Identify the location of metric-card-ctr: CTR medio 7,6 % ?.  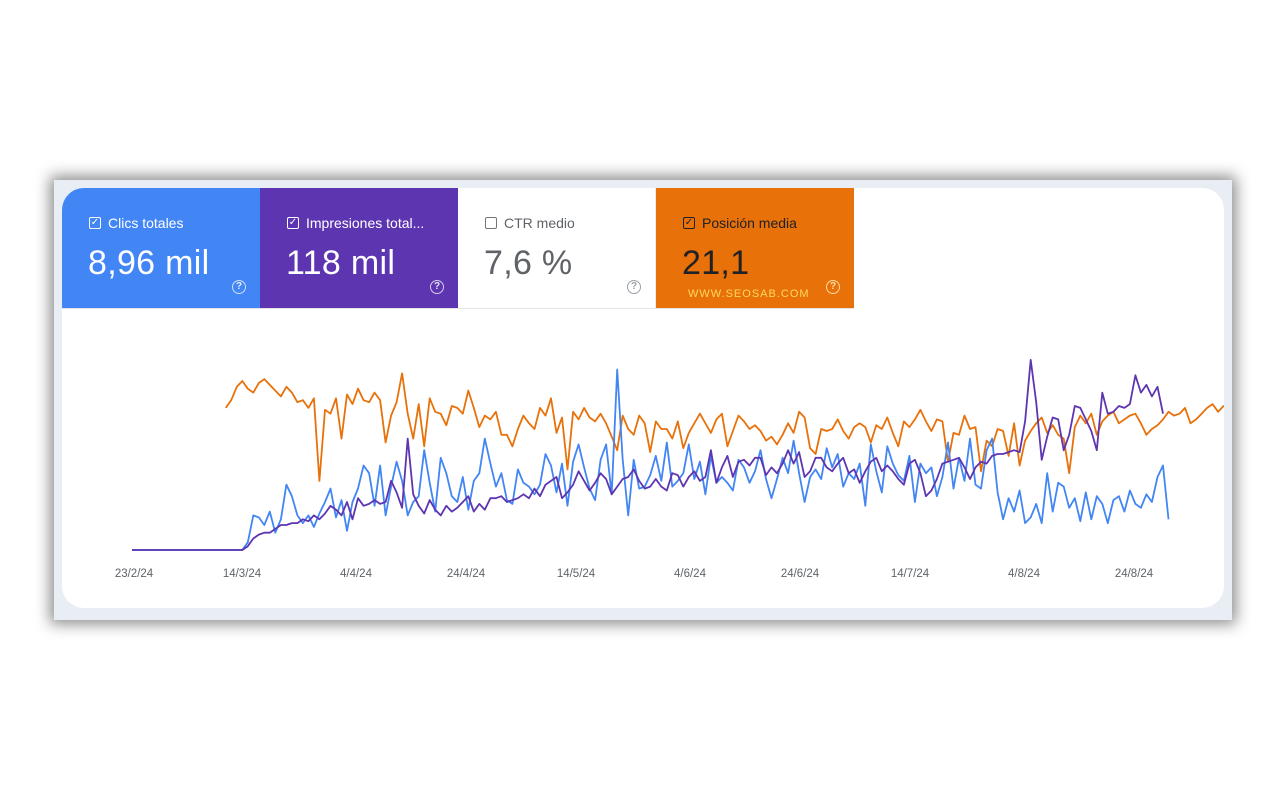
(557, 248).